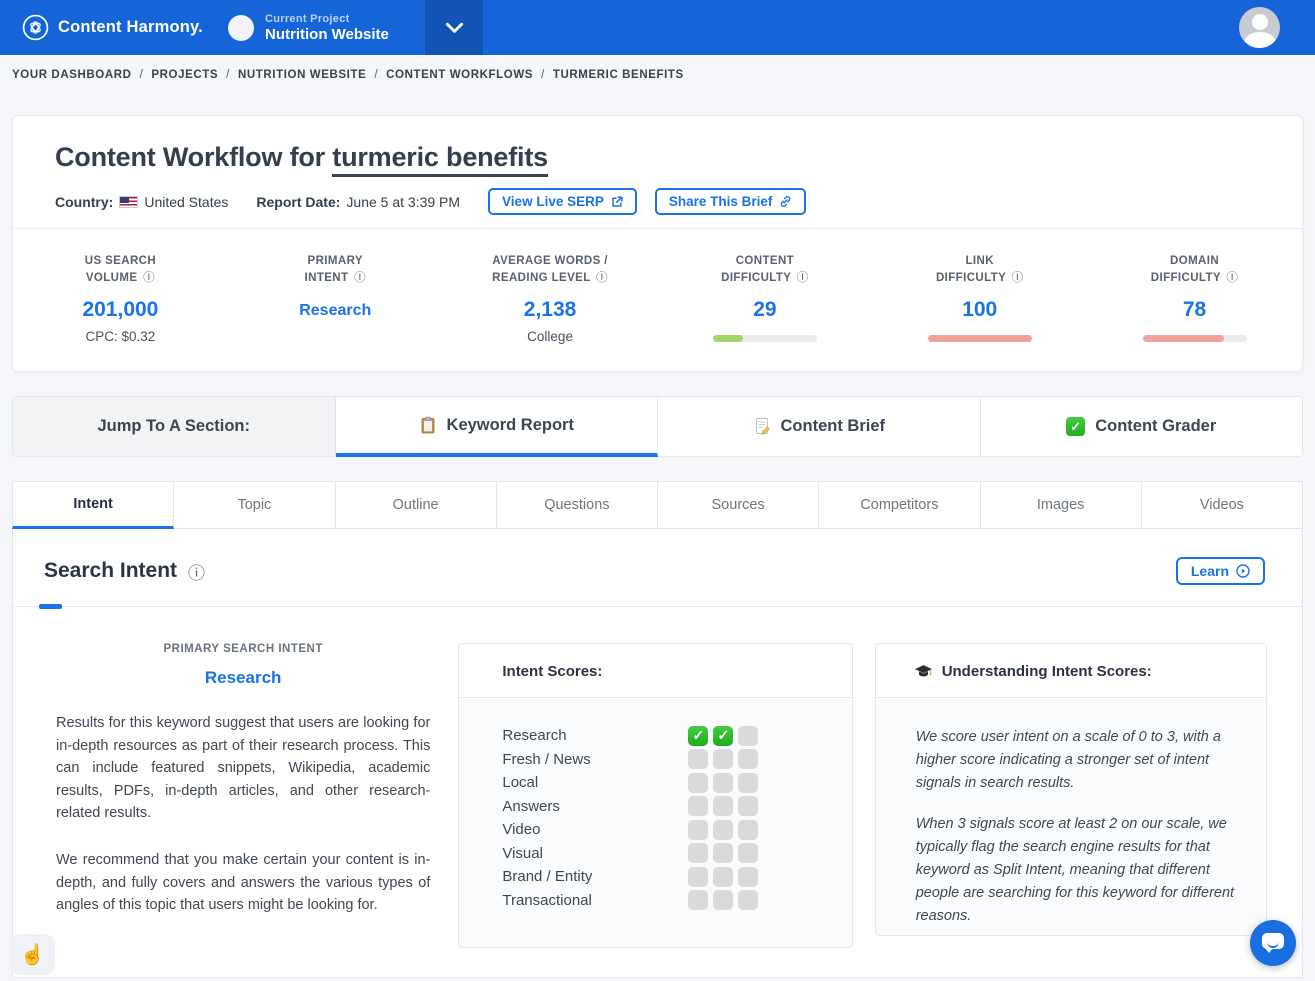 The height and width of the screenshot is (981, 1315). I want to click on jump-content-brief: Content Brief, so click(819, 426).